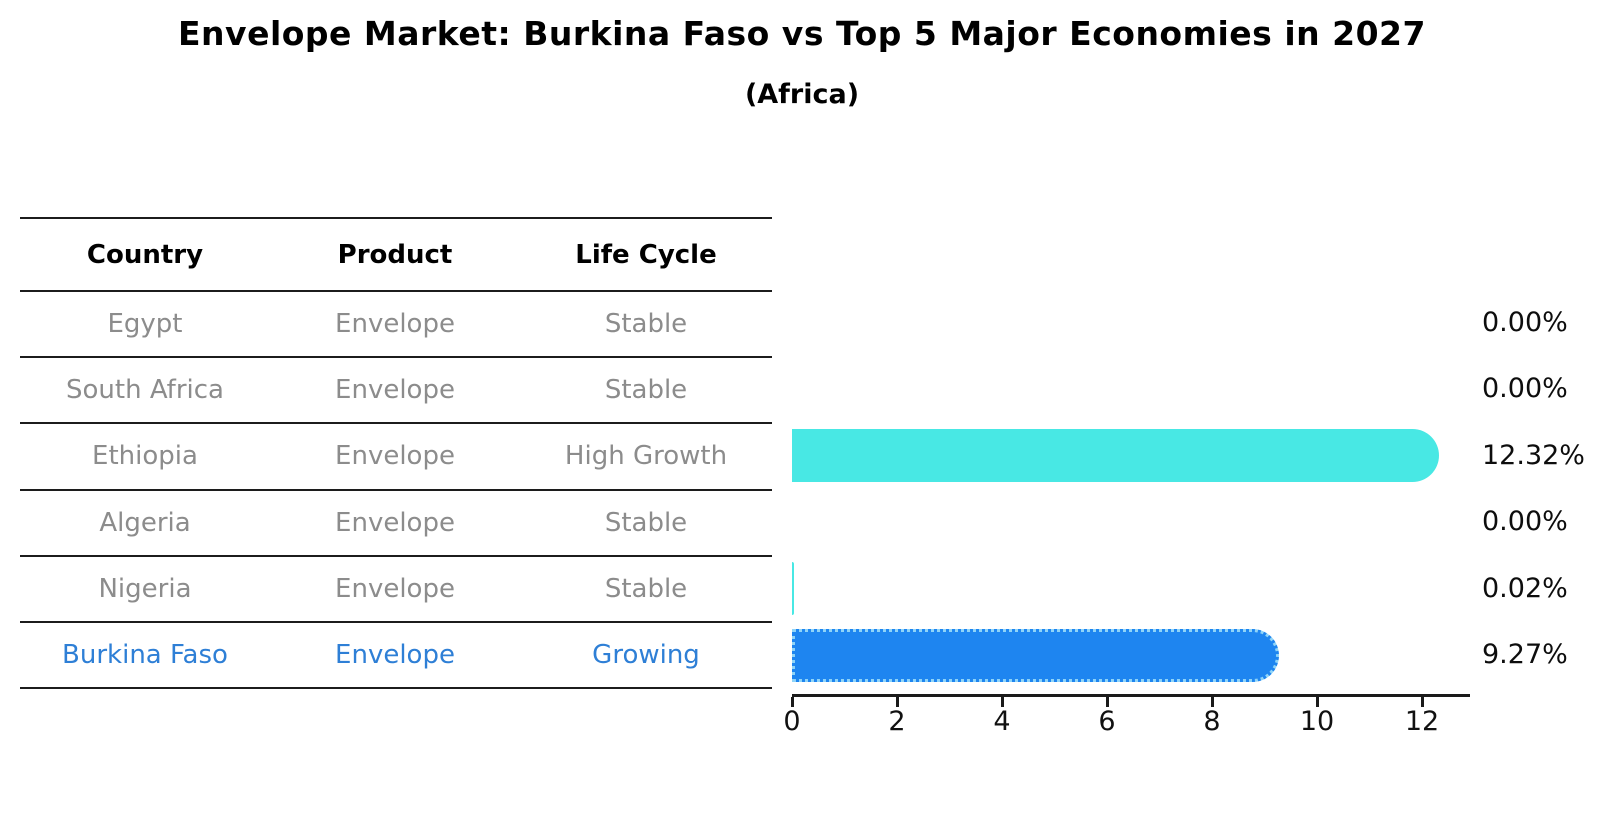 The width and height of the screenshot is (1604, 823). I want to click on table-row-algeria-cell: Envelope, so click(395, 522).